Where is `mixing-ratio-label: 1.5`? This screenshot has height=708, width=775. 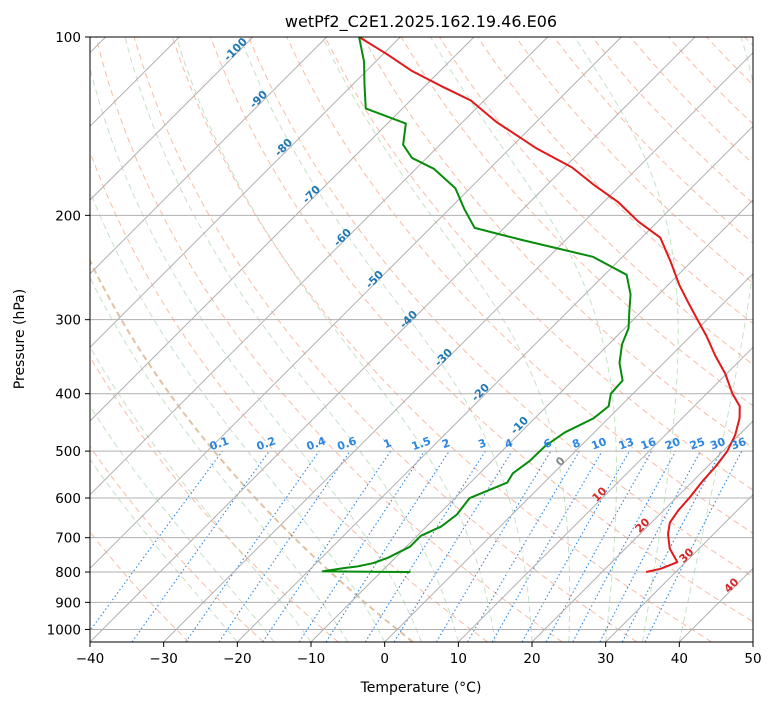 mixing-ratio-label: 1.5 is located at coordinates (421, 443).